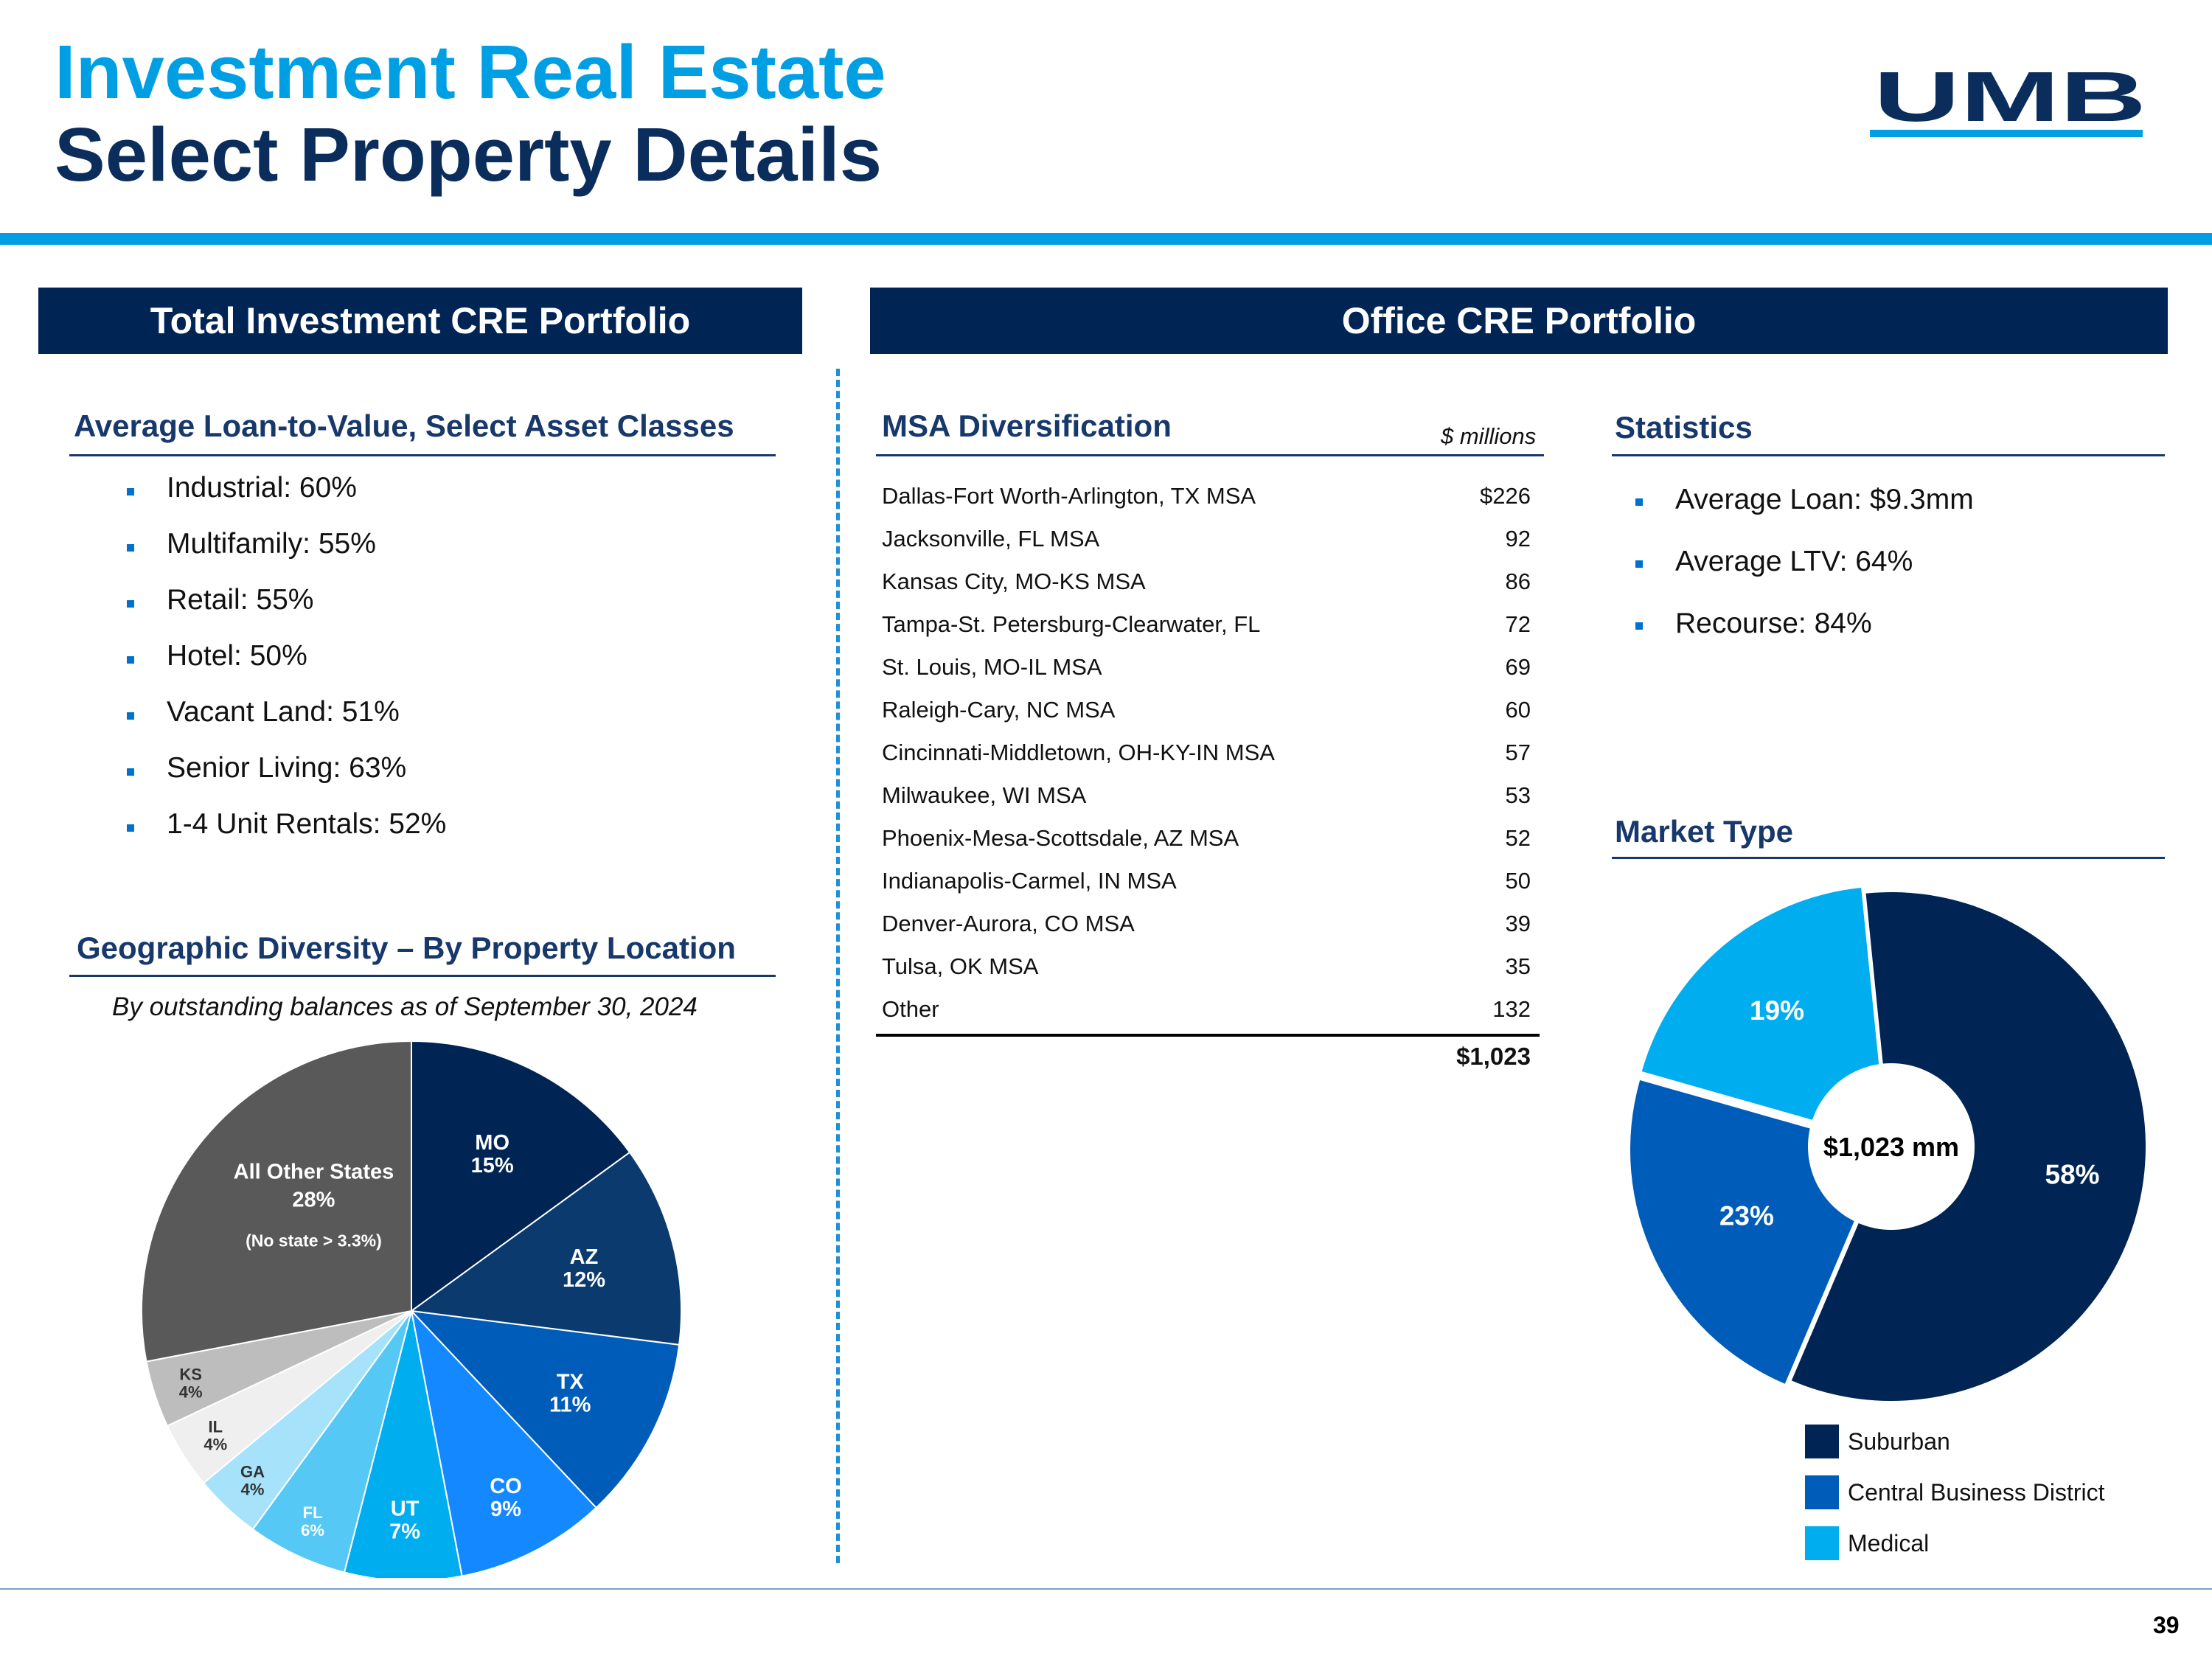 Image resolution: width=2212 pixels, height=1659 pixels. What do you see at coordinates (1511, 1009) in the screenshot?
I see `msa-value: 132` at bounding box center [1511, 1009].